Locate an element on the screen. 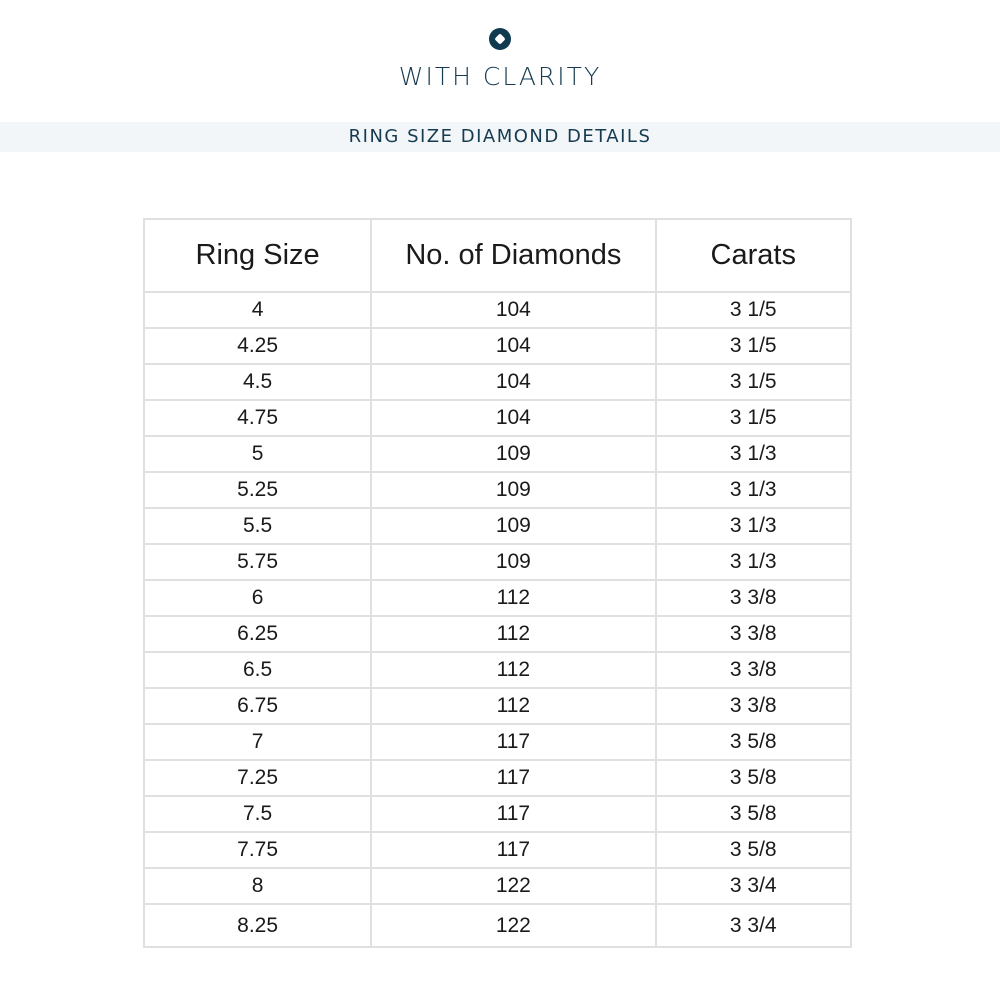 The height and width of the screenshot is (1000, 1000). table-row: 4 104 3 1/5 is located at coordinates (497, 310).